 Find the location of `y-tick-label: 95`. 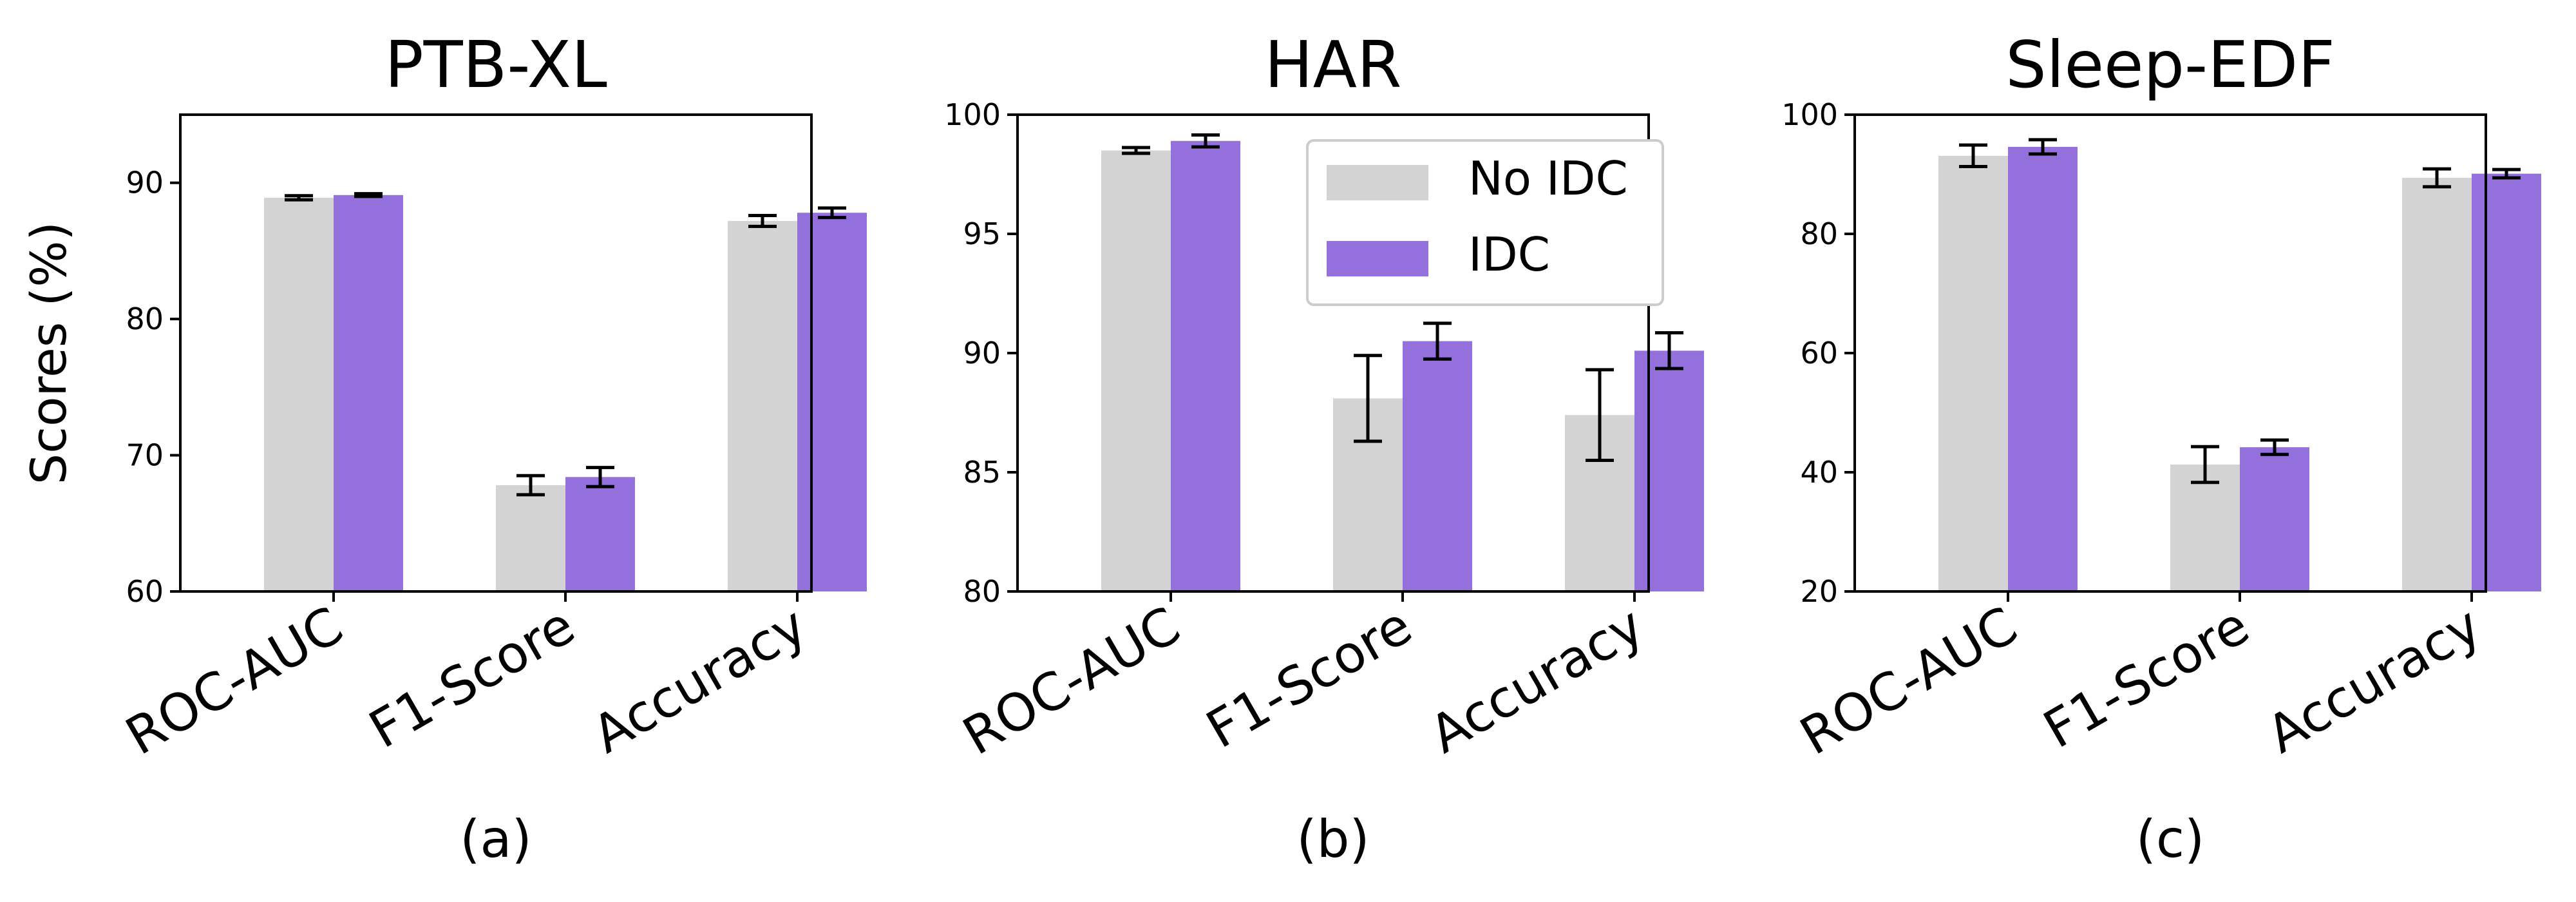

y-tick-label: 95 is located at coordinates (982, 233).